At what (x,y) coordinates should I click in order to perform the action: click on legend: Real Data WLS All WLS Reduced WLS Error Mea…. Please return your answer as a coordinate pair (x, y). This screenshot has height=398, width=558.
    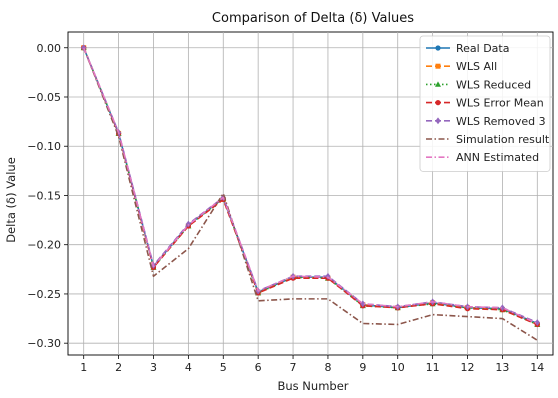
    Looking at the image, I should click on (485, 103).